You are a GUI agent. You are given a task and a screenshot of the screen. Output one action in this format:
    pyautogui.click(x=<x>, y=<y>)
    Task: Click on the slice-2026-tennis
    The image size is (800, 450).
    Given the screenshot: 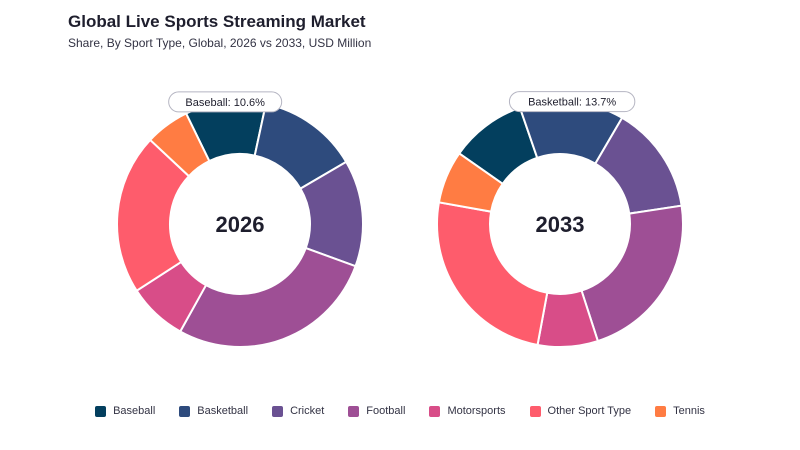 What is the action you would take?
    pyautogui.click(x=179, y=145)
    